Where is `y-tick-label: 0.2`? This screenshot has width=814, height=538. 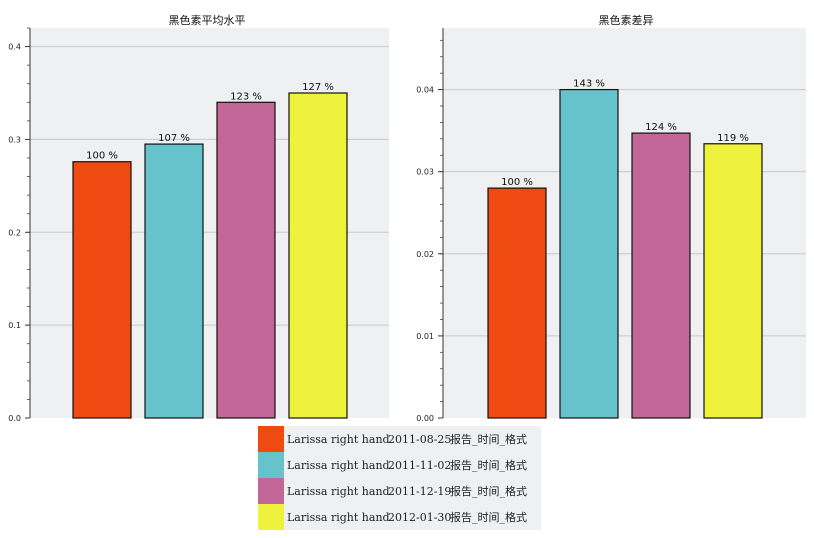 y-tick-label: 0.2 is located at coordinates (14, 232).